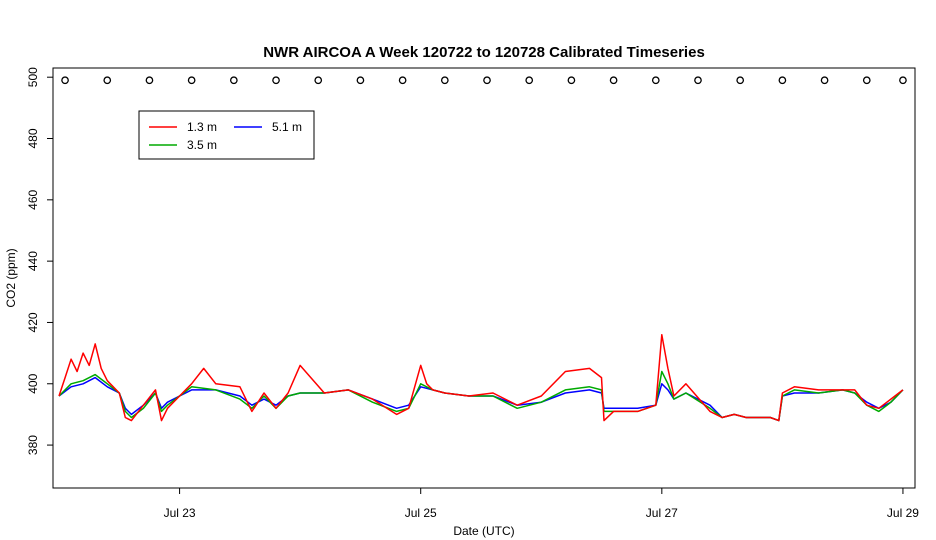 The width and height of the screenshot is (936, 540). I want to click on x-tick-label: Jul 23, so click(180, 513).